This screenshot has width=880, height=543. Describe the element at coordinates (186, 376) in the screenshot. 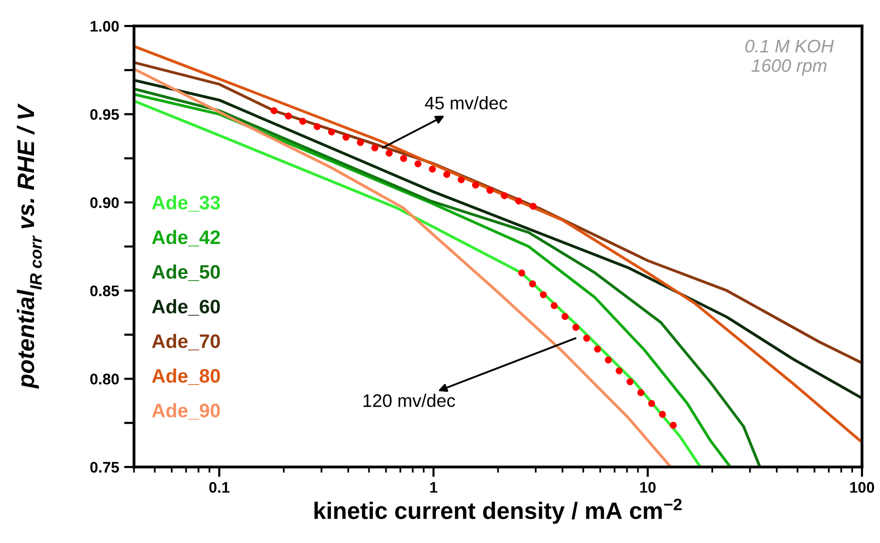

I see `text: Ade_80` at that location.